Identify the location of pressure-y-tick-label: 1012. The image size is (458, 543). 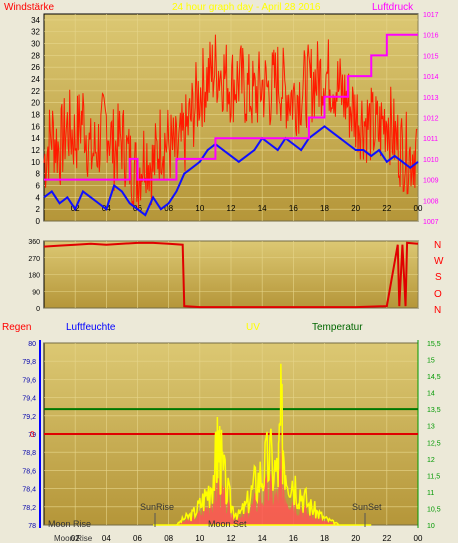
(431, 119).